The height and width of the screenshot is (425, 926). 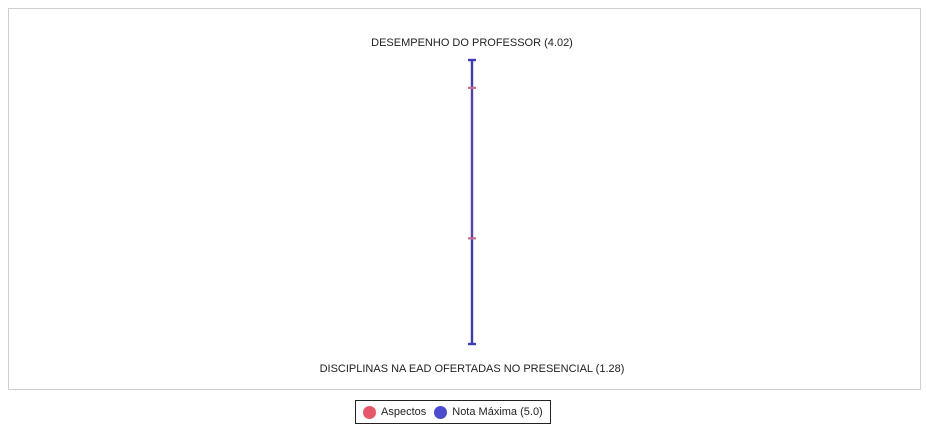 I want to click on chart-legend: Aspectos Nota Máxima (5.0), so click(x=453, y=412).